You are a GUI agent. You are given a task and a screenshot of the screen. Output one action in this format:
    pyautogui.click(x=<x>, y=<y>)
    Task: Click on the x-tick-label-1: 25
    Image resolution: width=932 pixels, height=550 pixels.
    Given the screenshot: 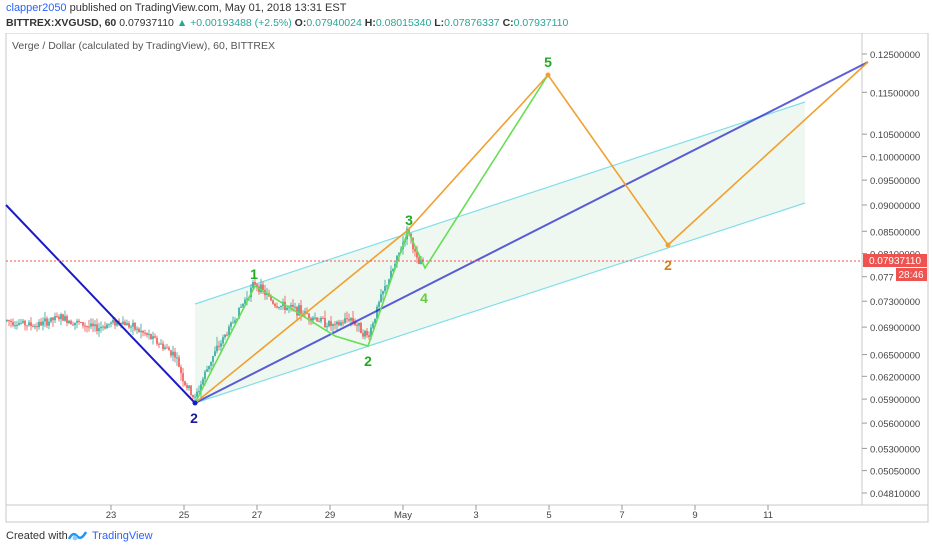 What is the action you would take?
    pyautogui.click(x=184, y=515)
    